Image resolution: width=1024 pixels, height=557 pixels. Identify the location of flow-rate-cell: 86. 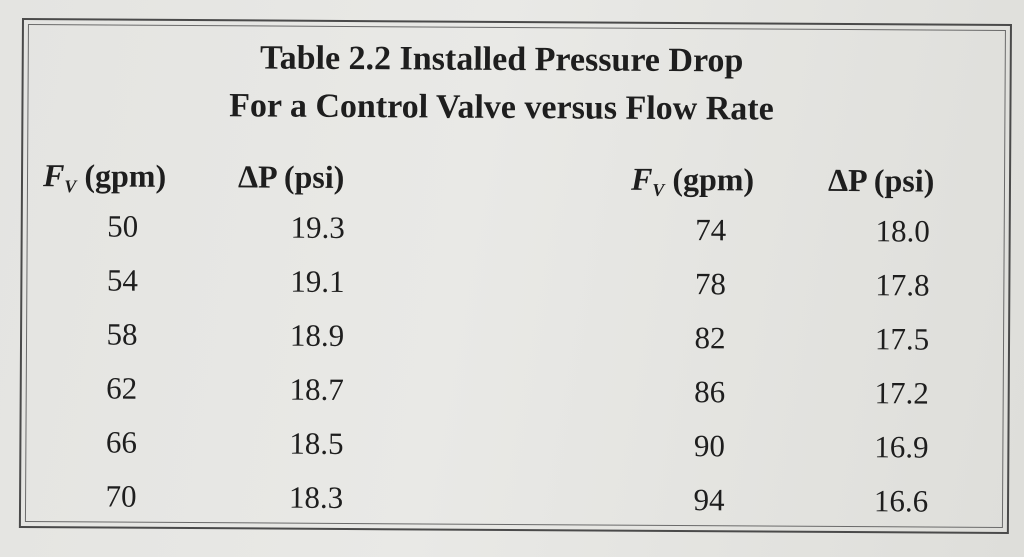
(710, 392).